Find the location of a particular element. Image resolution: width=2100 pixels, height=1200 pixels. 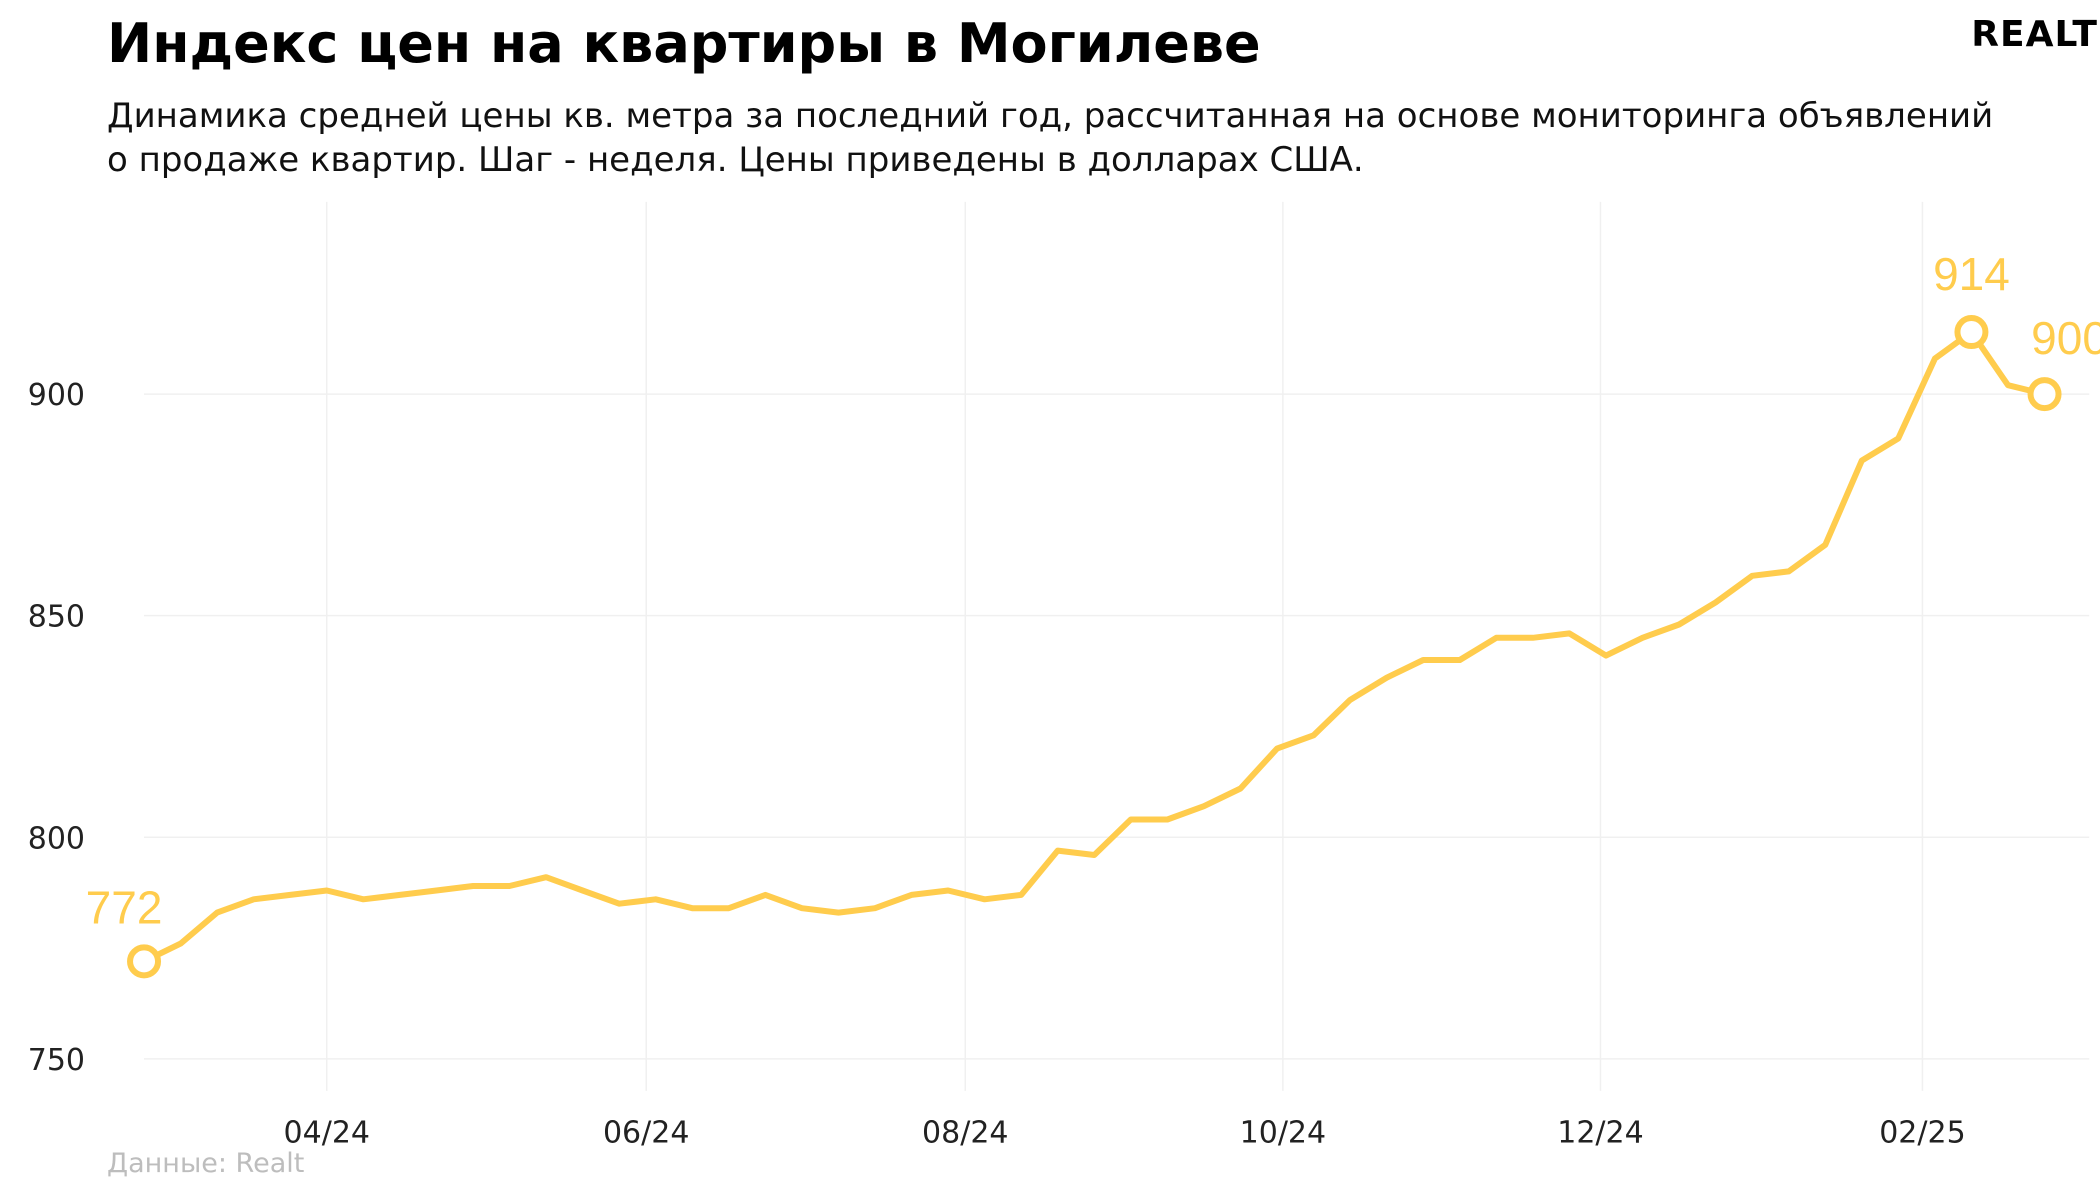

y-tick-label: 800 is located at coordinates (56, 838).